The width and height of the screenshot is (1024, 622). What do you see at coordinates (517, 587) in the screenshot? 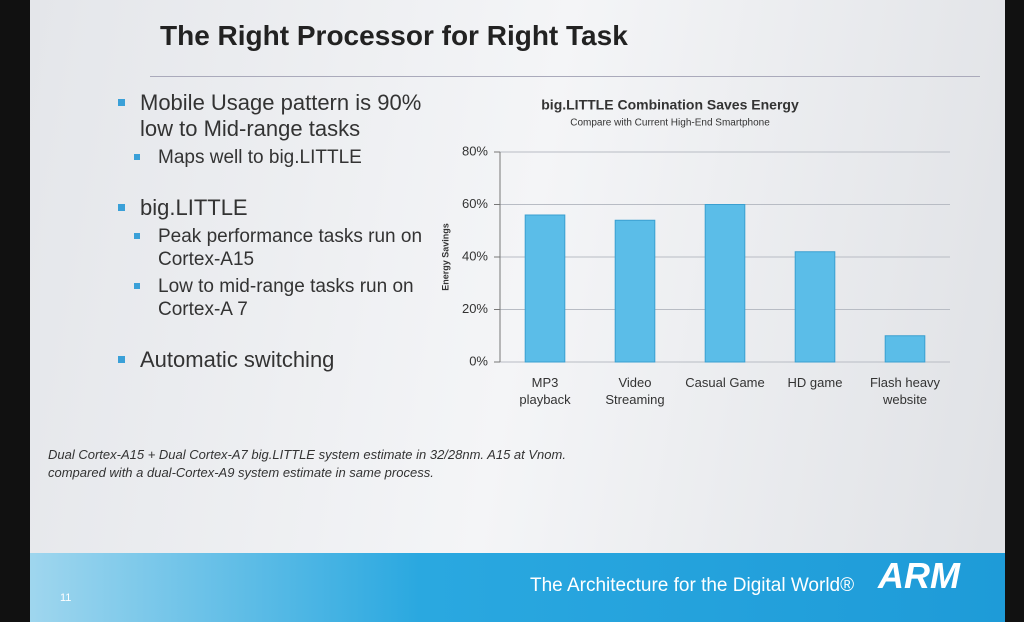
I see `footer-band` at bounding box center [517, 587].